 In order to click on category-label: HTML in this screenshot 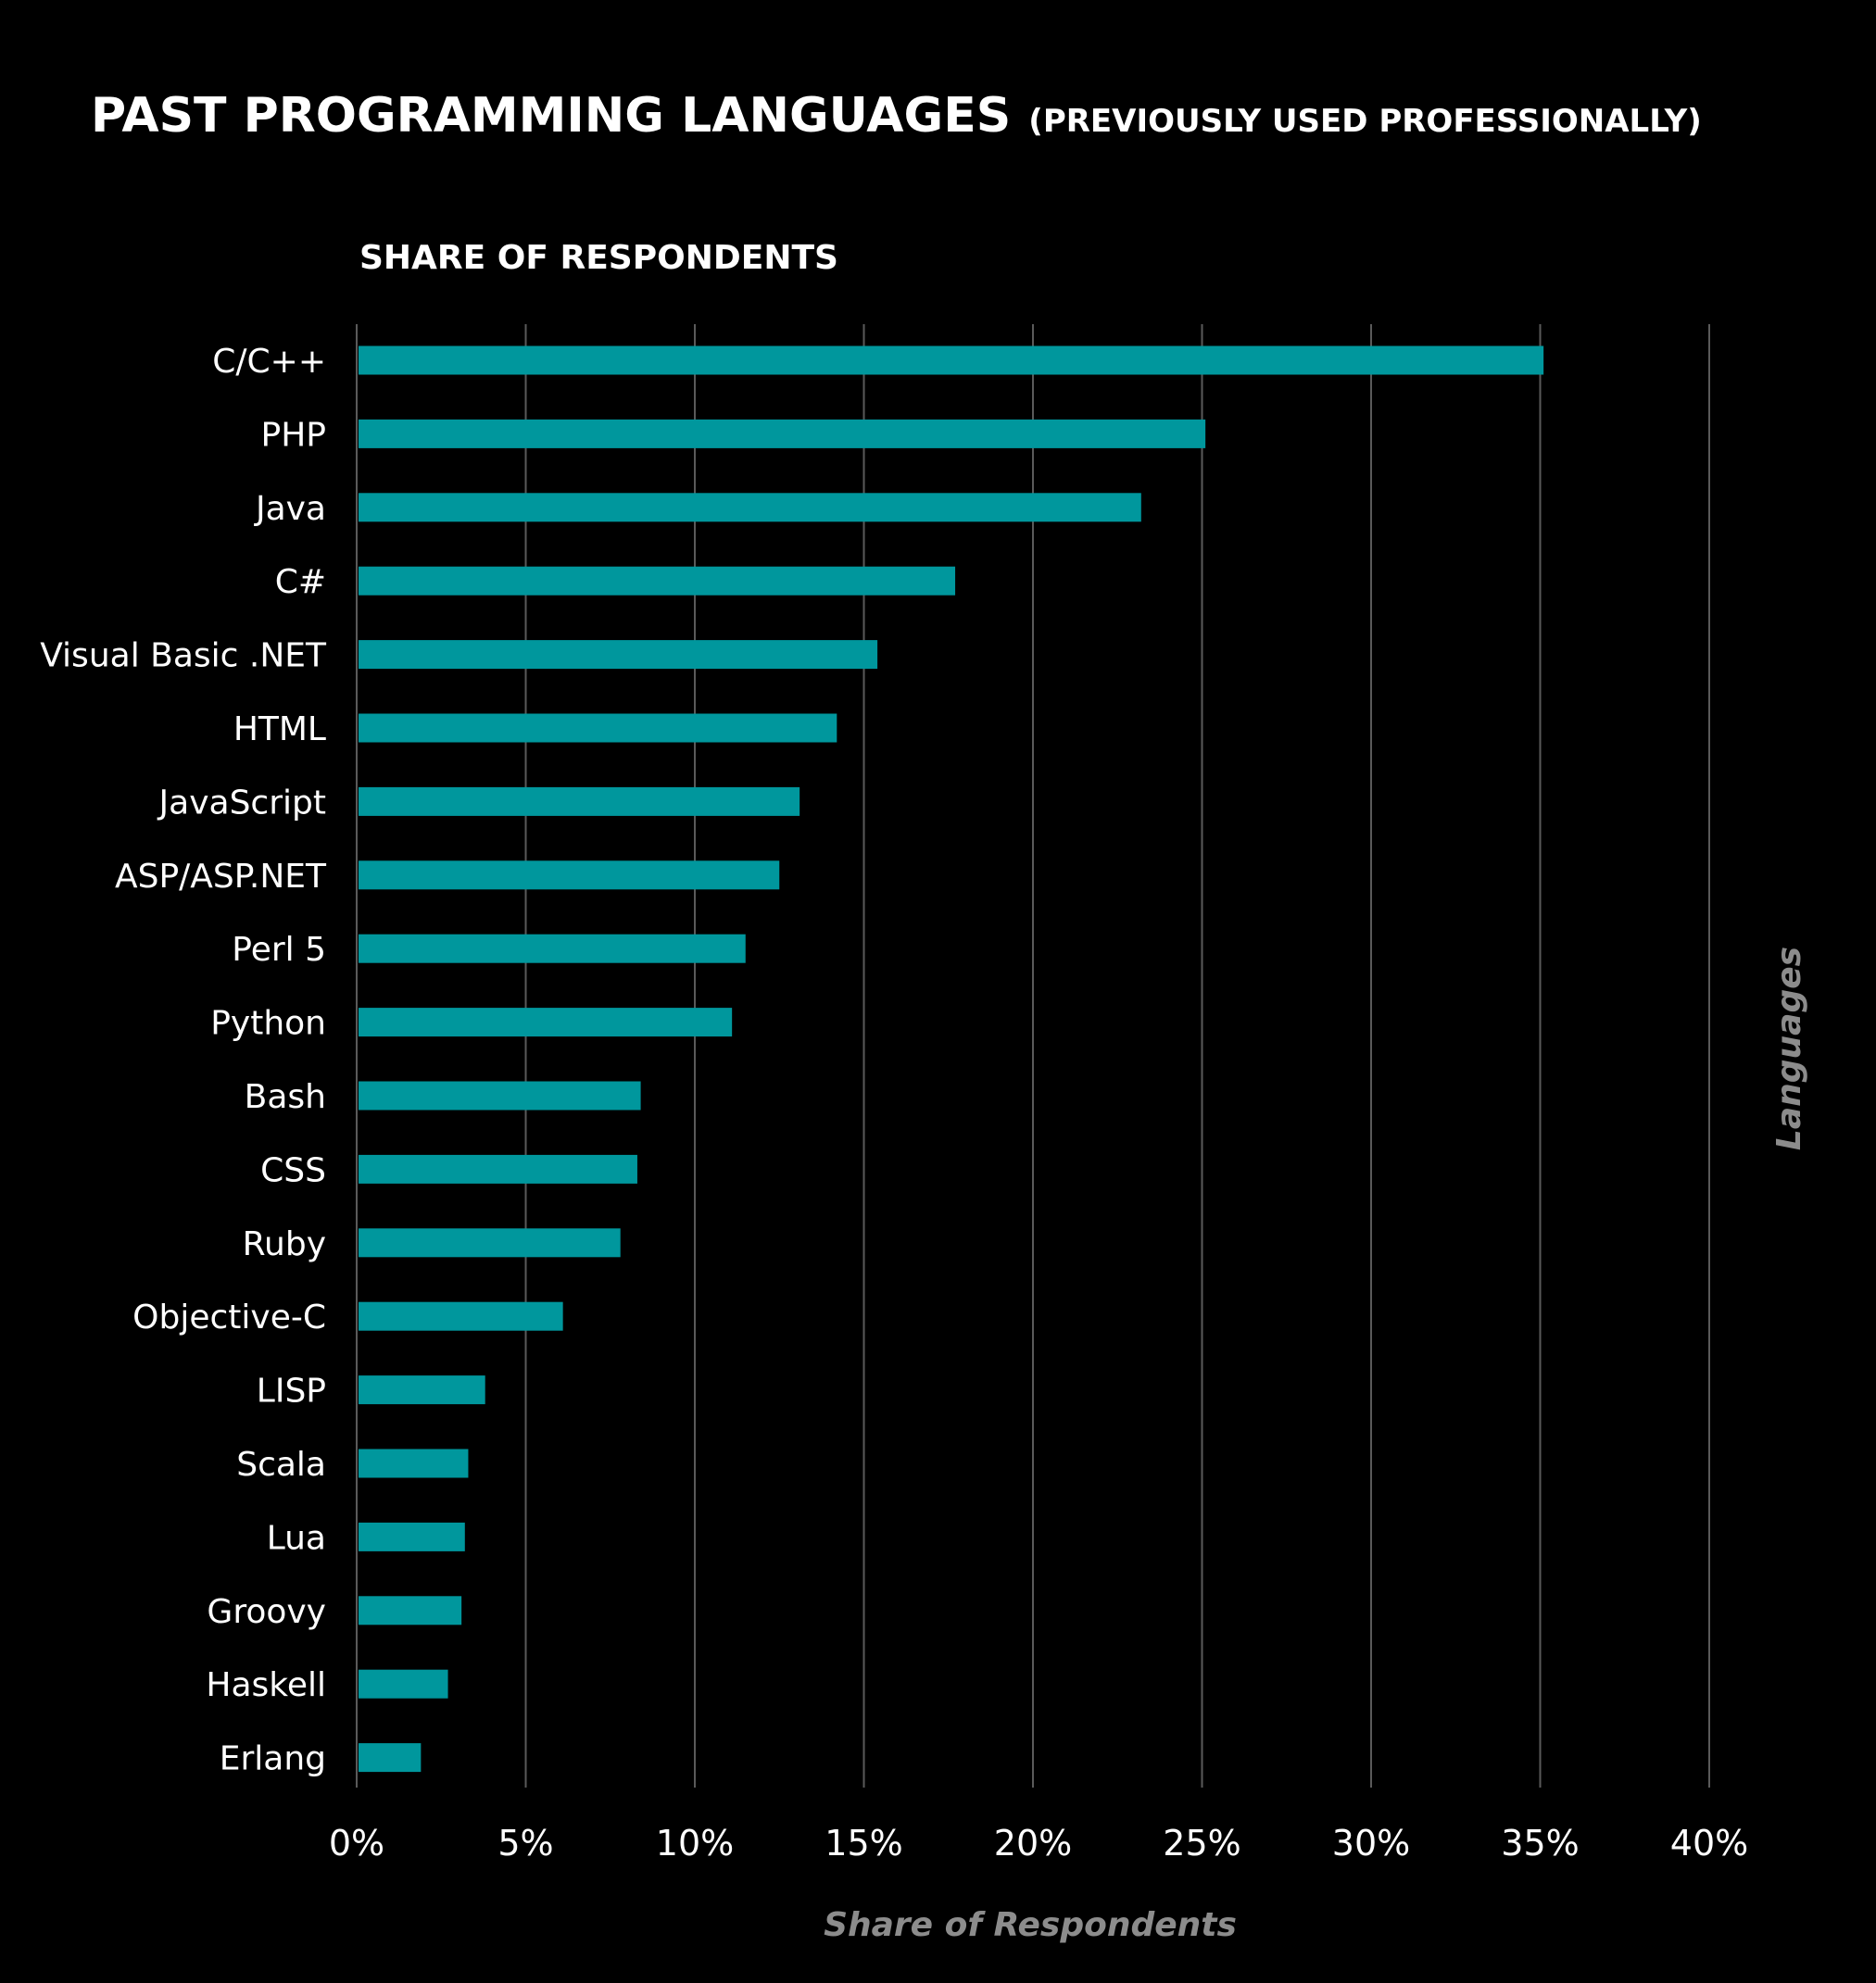, I will do `click(279, 729)`.